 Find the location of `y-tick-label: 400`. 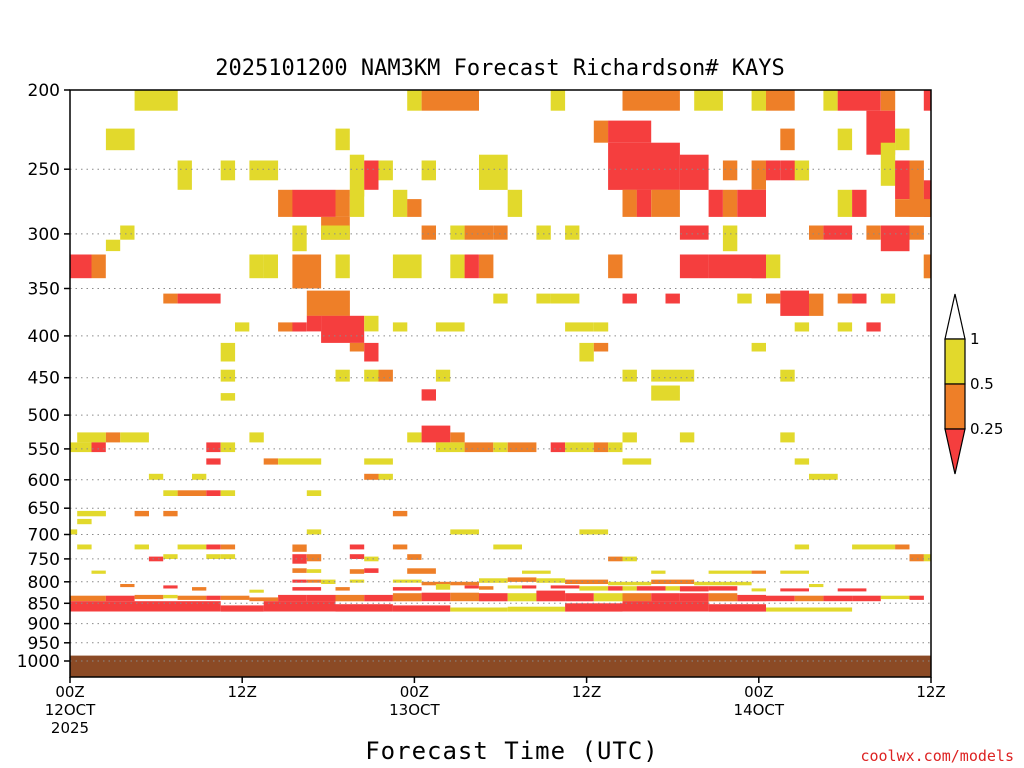

y-tick-label: 400 is located at coordinates (44, 337).